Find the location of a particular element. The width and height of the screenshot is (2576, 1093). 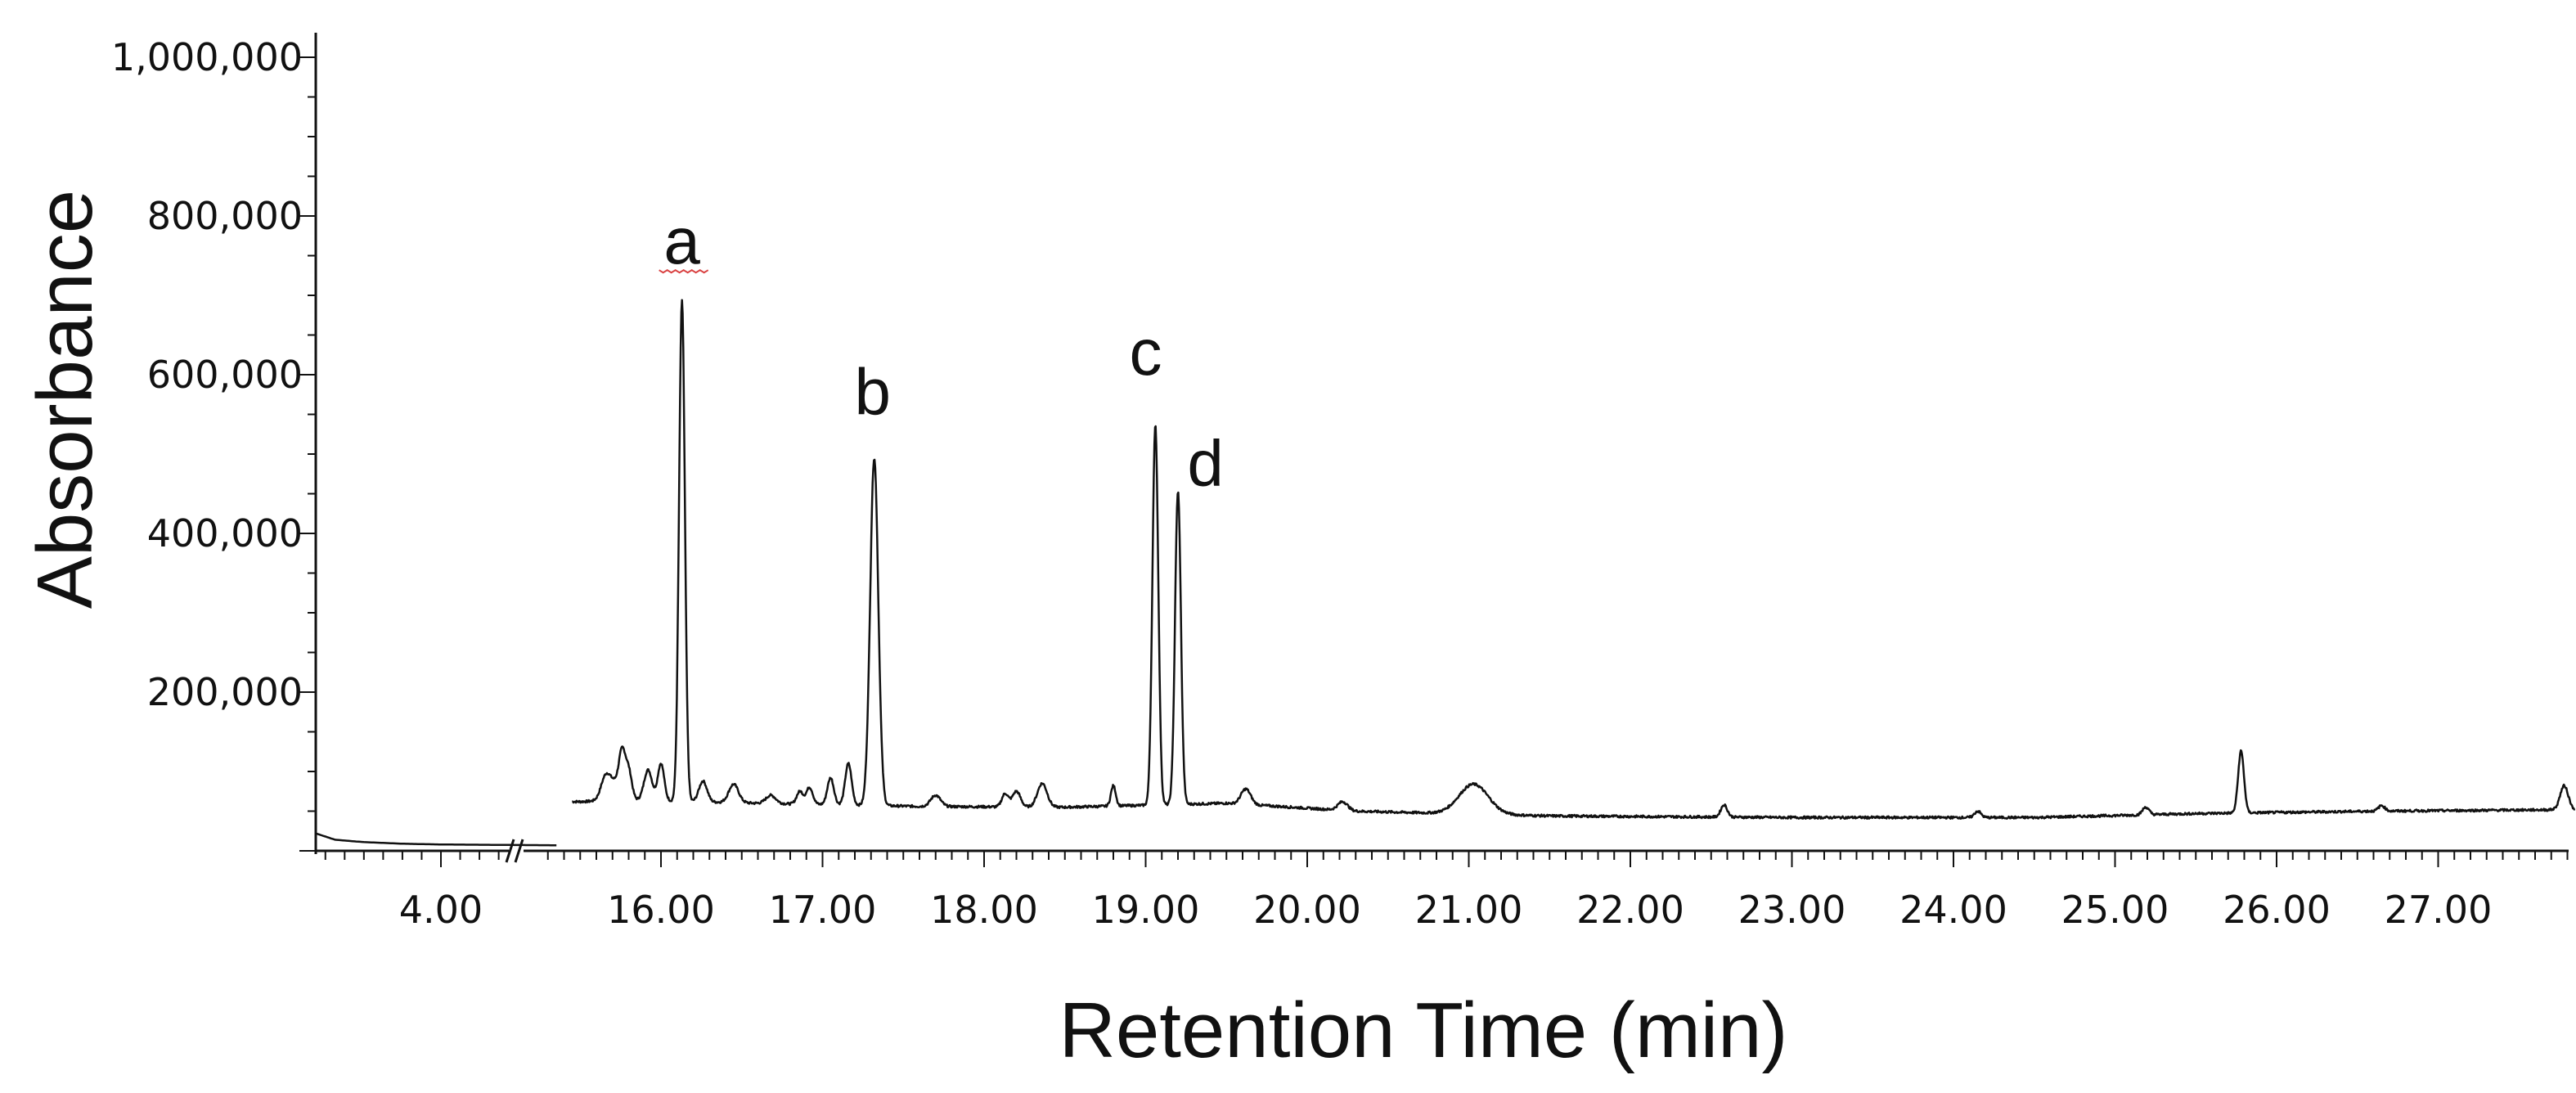

y-tick-label: 600,000 is located at coordinates (225, 375).